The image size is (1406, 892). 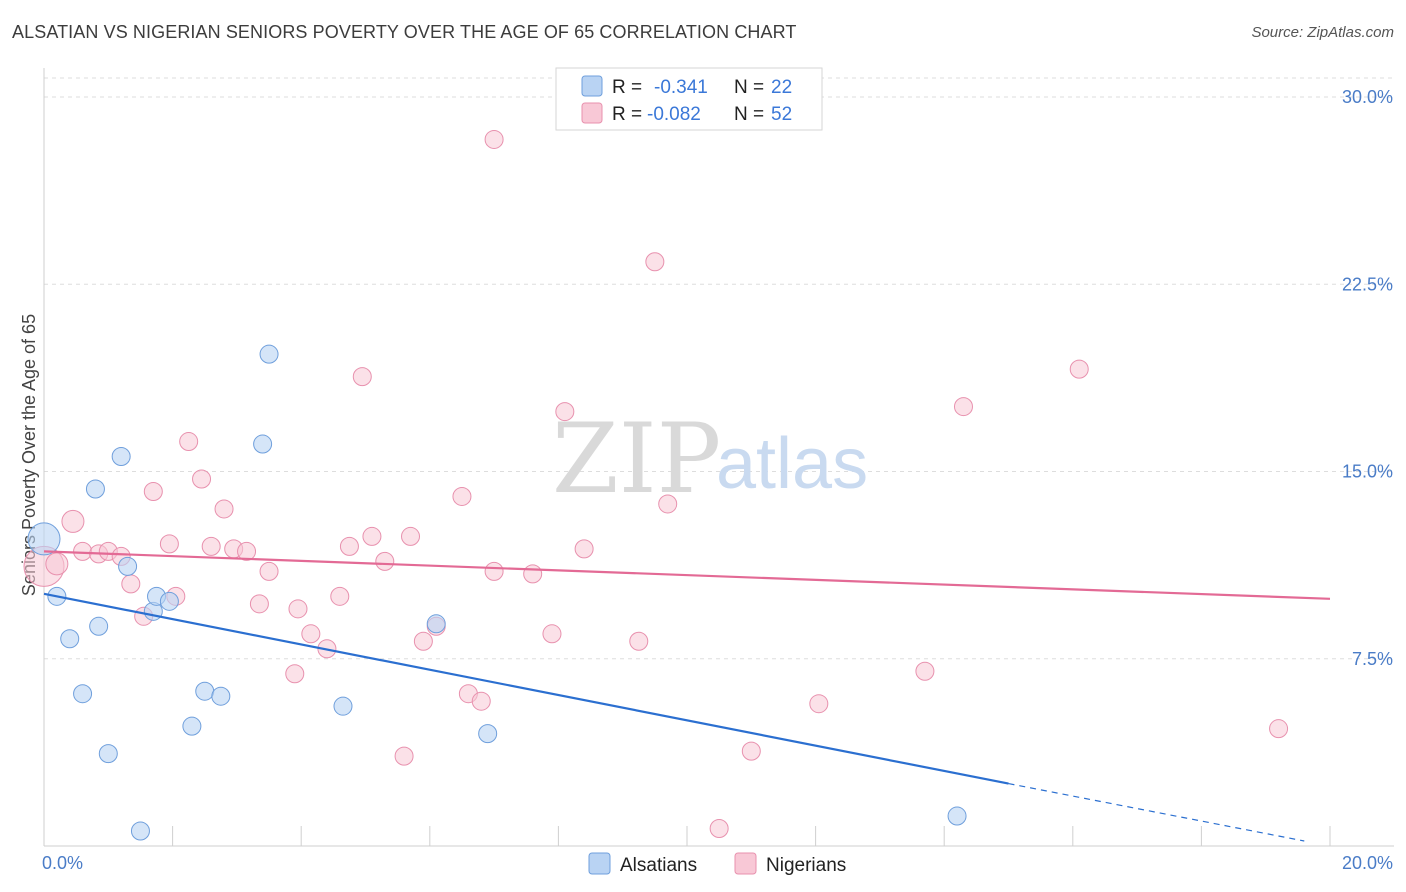 What do you see at coordinates (1156, 812) in the screenshot?
I see `alsatians-trend-extension` at bounding box center [1156, 812].